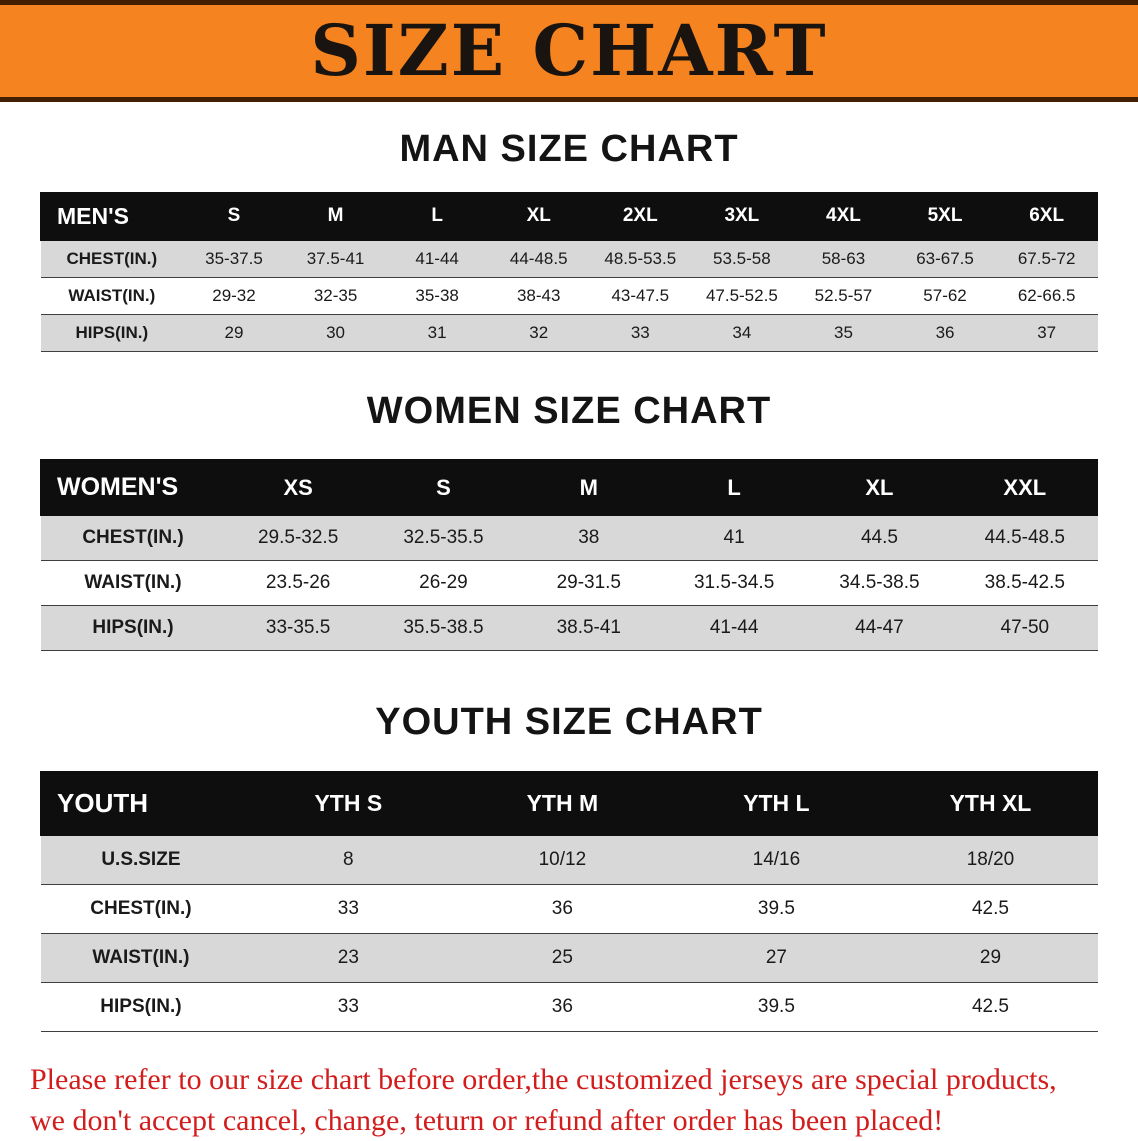 The height and width of the screenshot is (1141, 1138). Describe the element at coordinates (562, 804) in the screenshot. I see `size-column-header-cell: YTH M` at that location.